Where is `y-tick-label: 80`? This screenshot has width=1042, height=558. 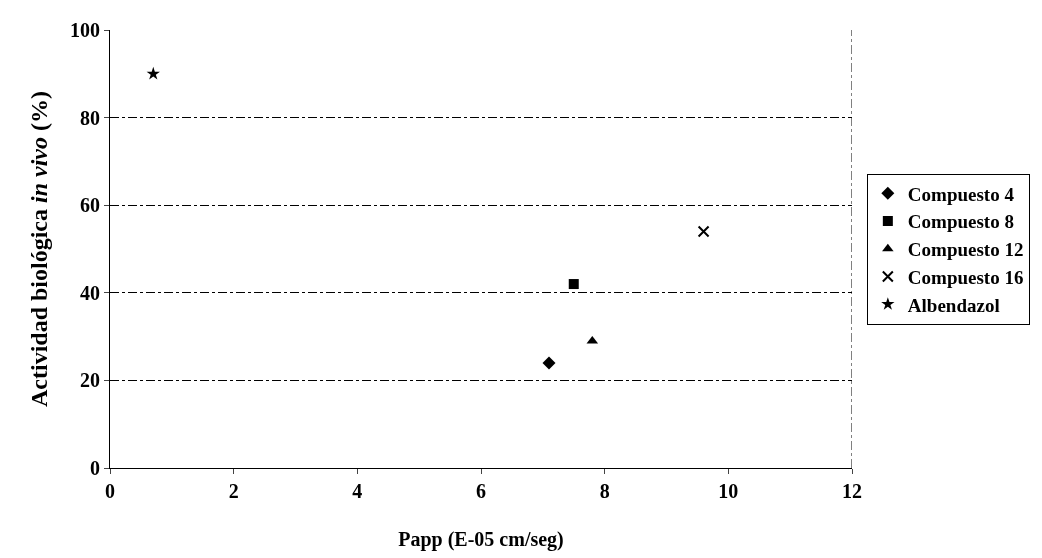
y-tick-label: 80 is located at coordinates (90, 117).